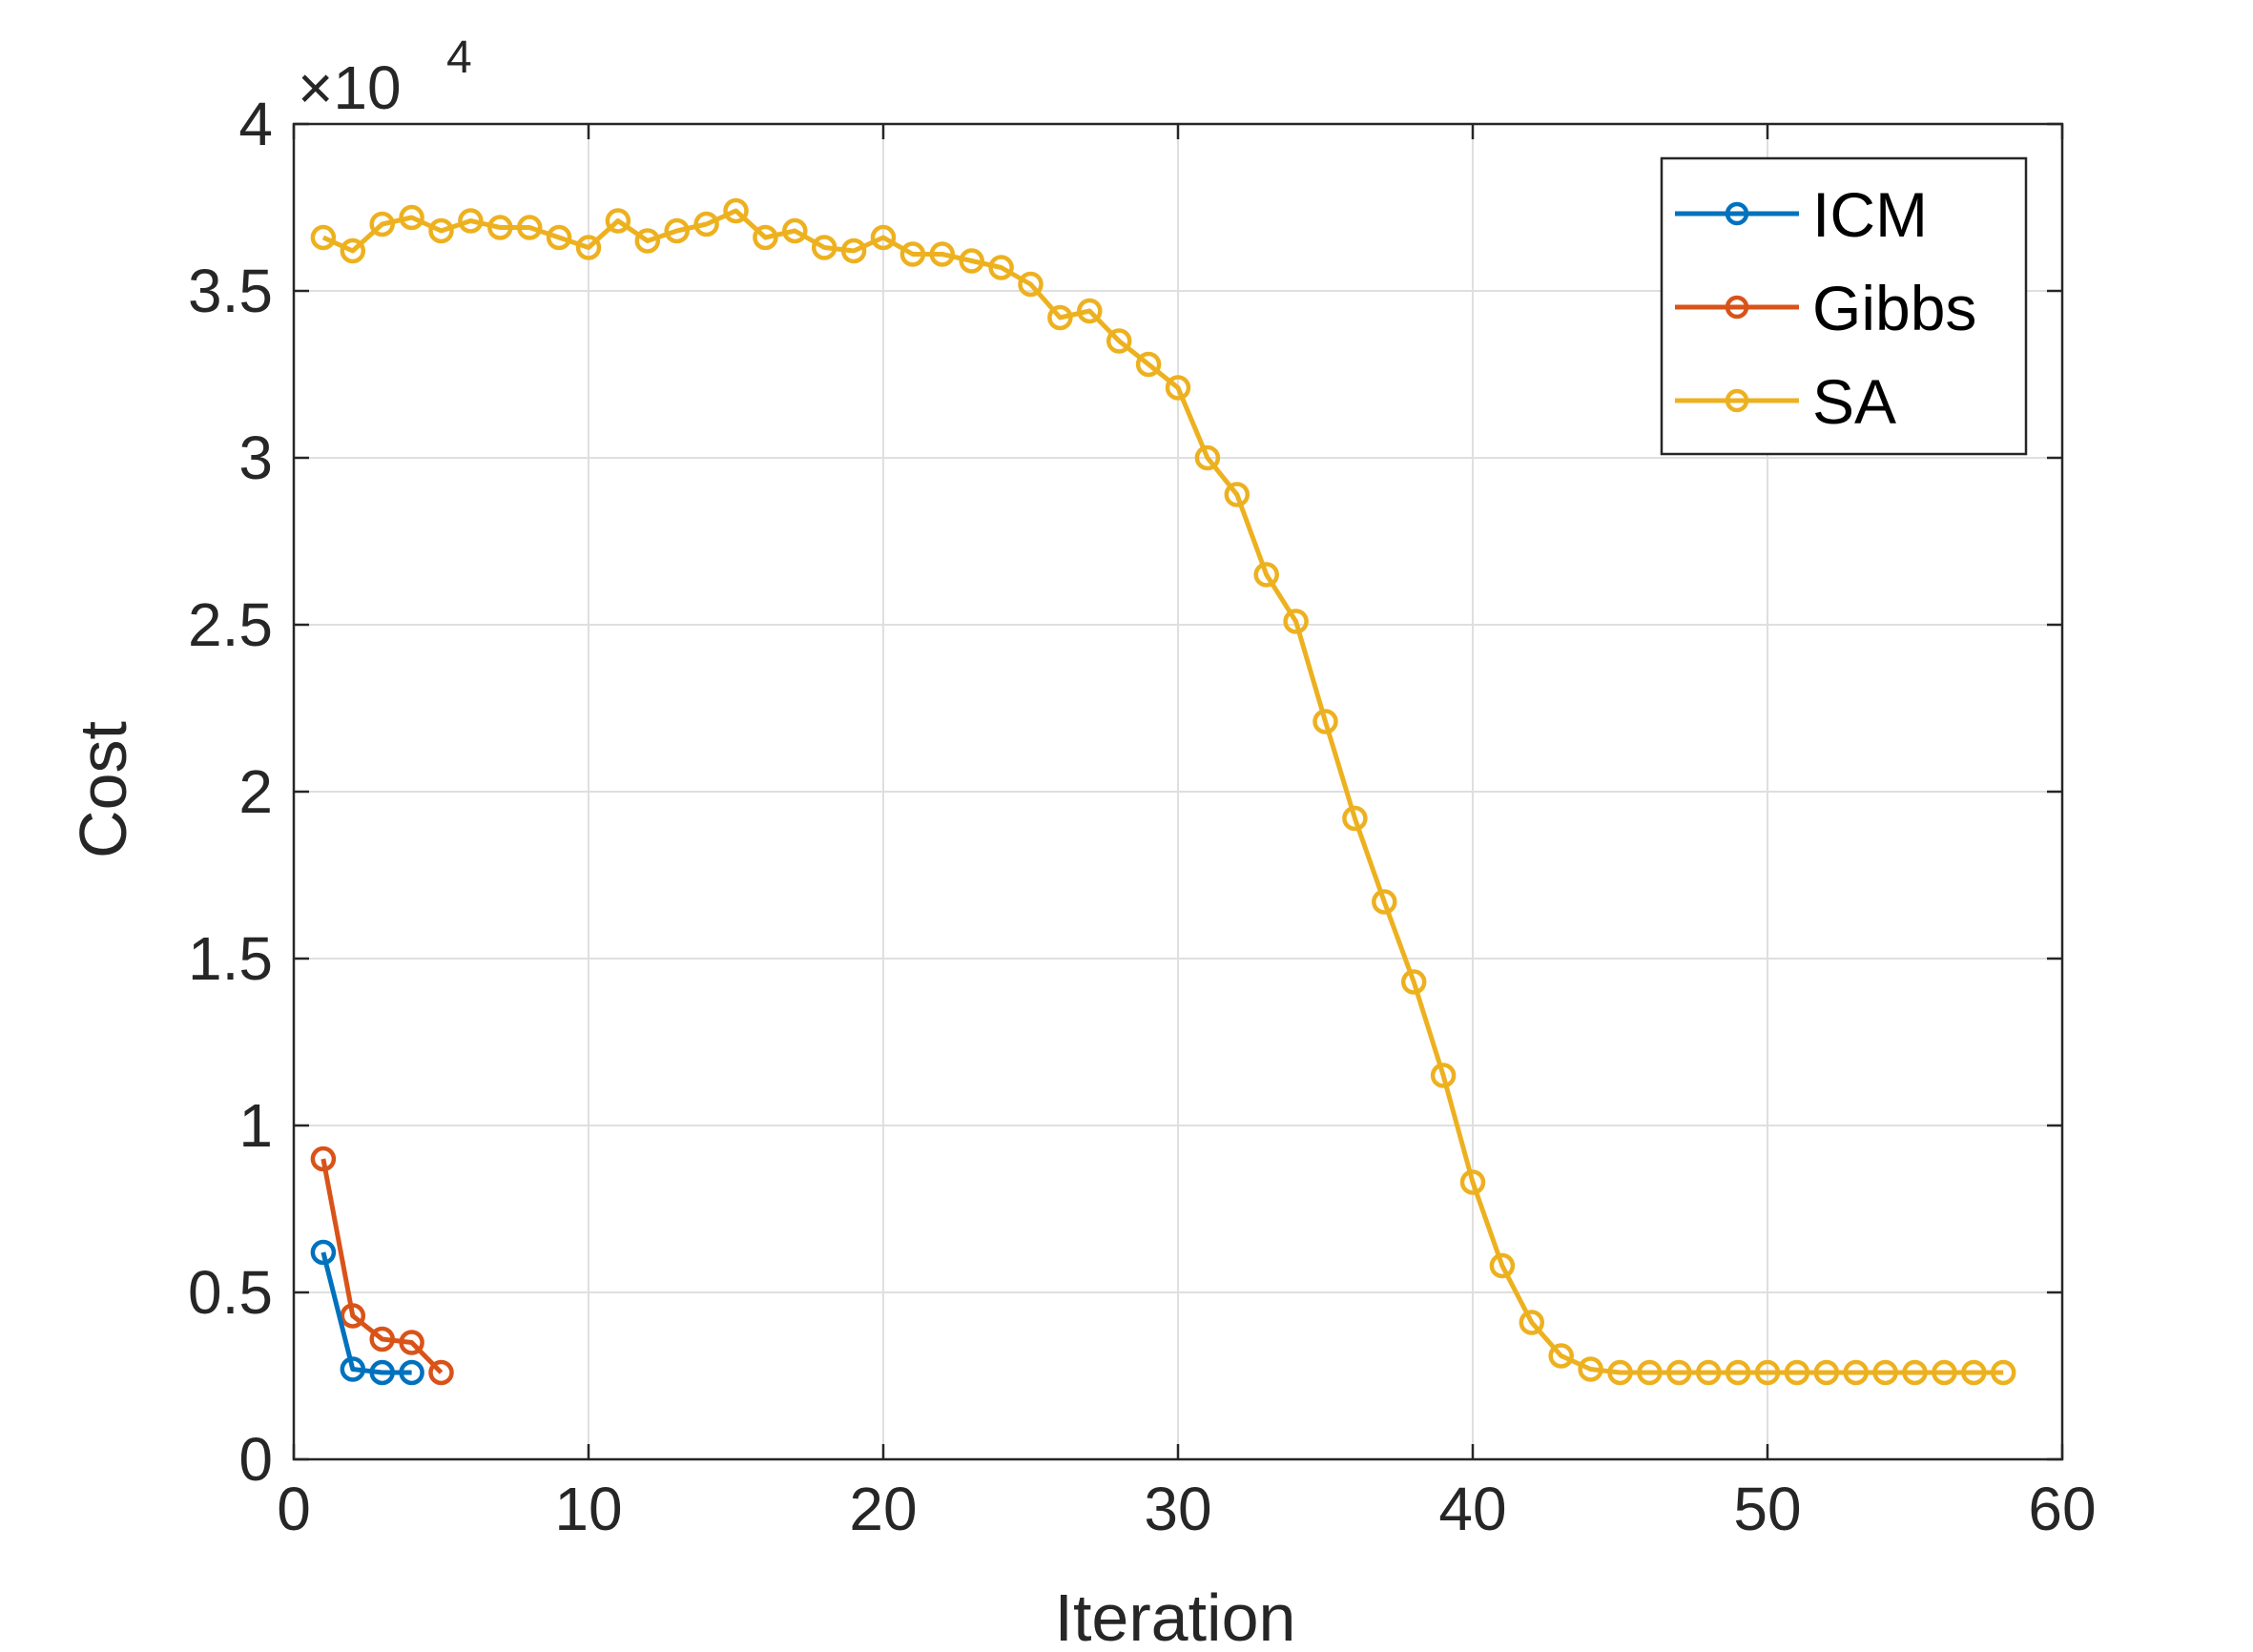  Describe the element at coordinates (1870, 214) in the screenshot. I see `legend-label-icm: ICM` at that location.